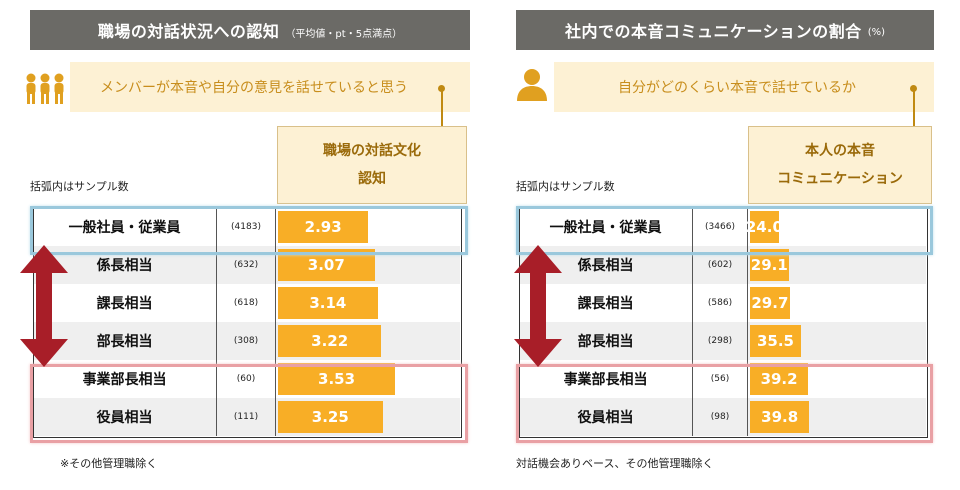 Image resolution: width=960 pixels, height=490 pixels. What do you see at coordinates (713, 31) in the screenshot?
I see `right-title: 社内での本音コミュニケーションの割合` at bounding box center [713, 31].